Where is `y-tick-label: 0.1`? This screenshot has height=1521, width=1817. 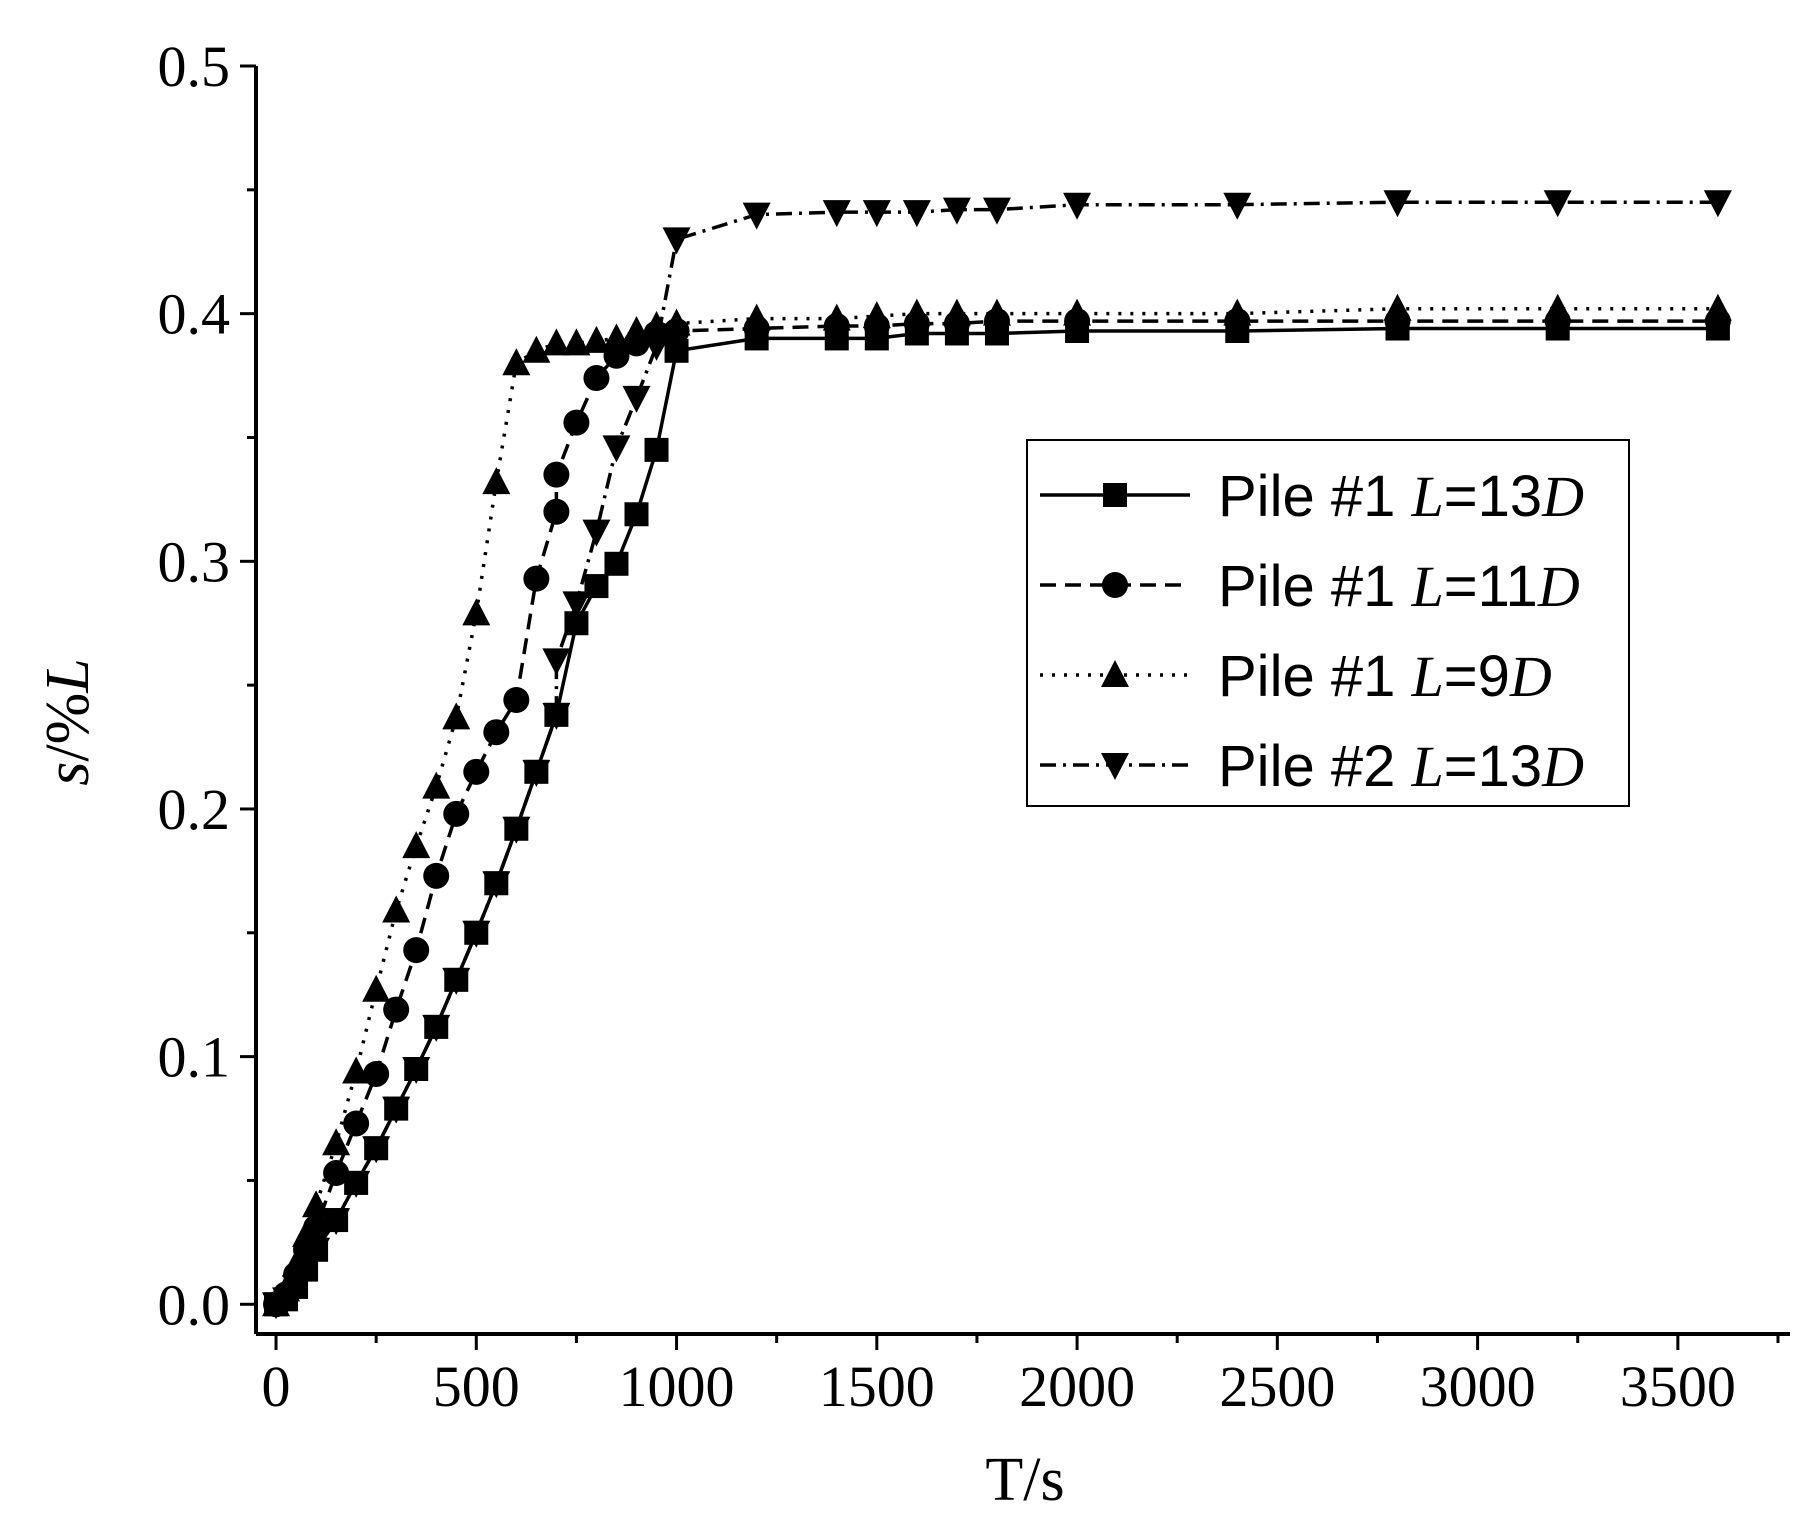 y-tick-label: 0.1 is located at coordinates (194, 1057).